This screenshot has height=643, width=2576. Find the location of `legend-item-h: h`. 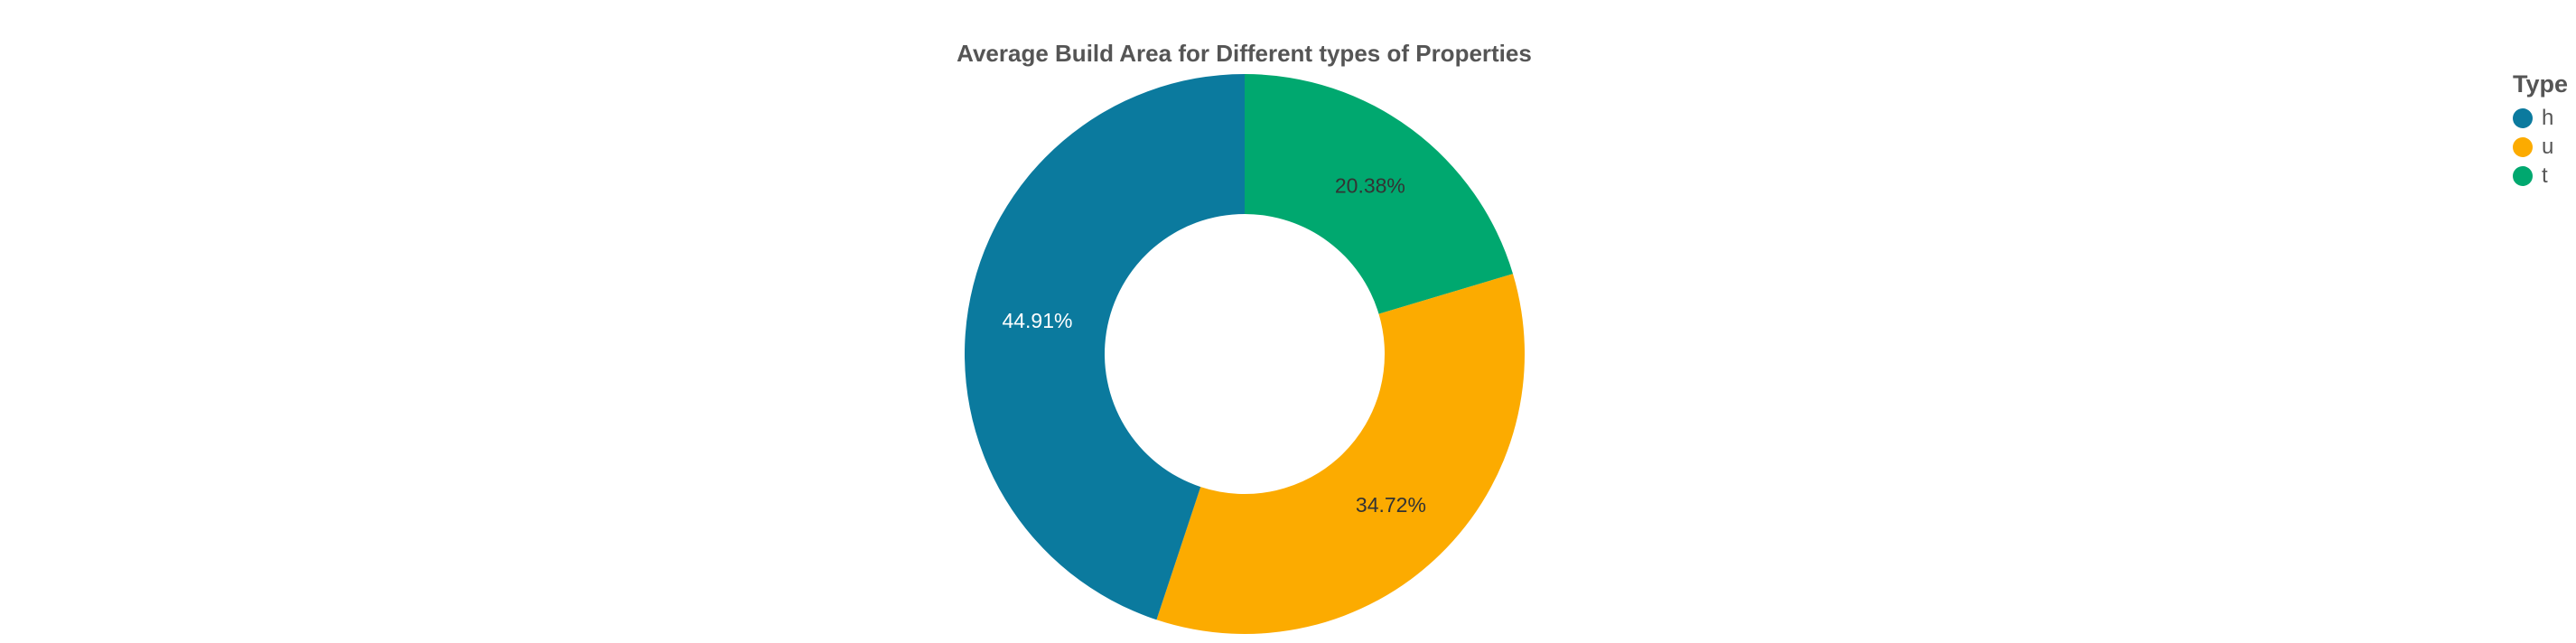

legend-item-h: h is located at coordinates (2540, 118).